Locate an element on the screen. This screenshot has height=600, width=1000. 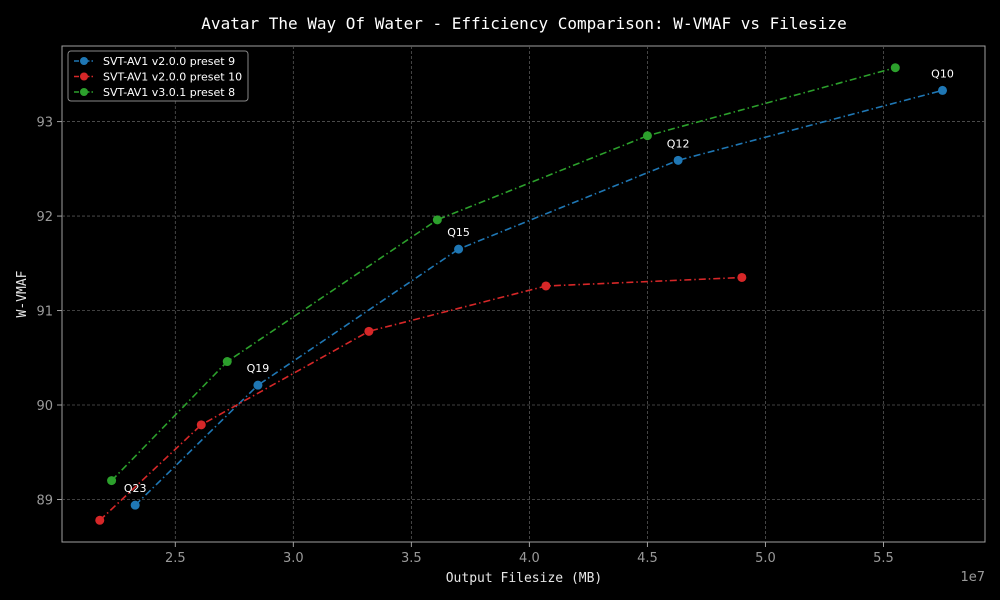
x-tick-label: 2.5 is located at coordinates (175, 558).